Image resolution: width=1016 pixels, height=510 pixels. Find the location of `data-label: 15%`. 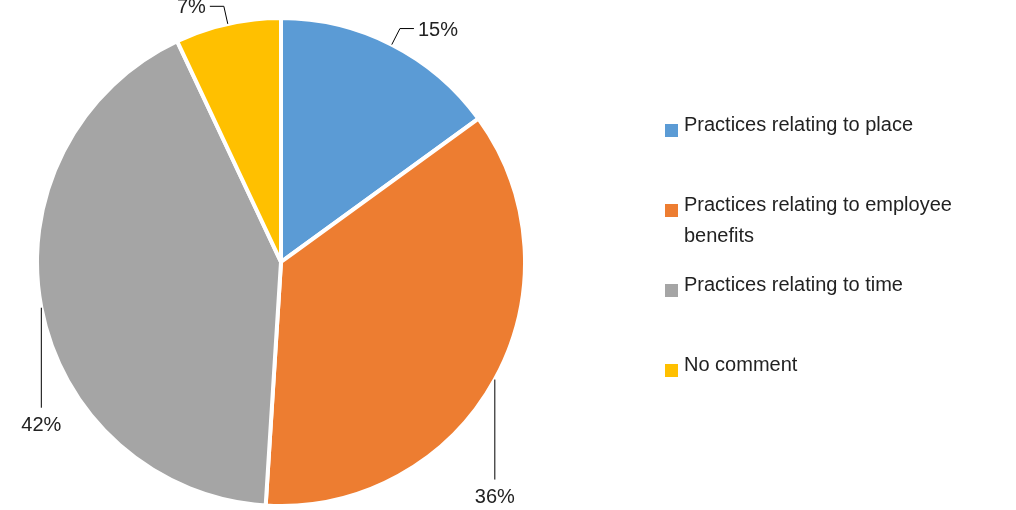

data-label: 15% is located at coordinates (438, 28).